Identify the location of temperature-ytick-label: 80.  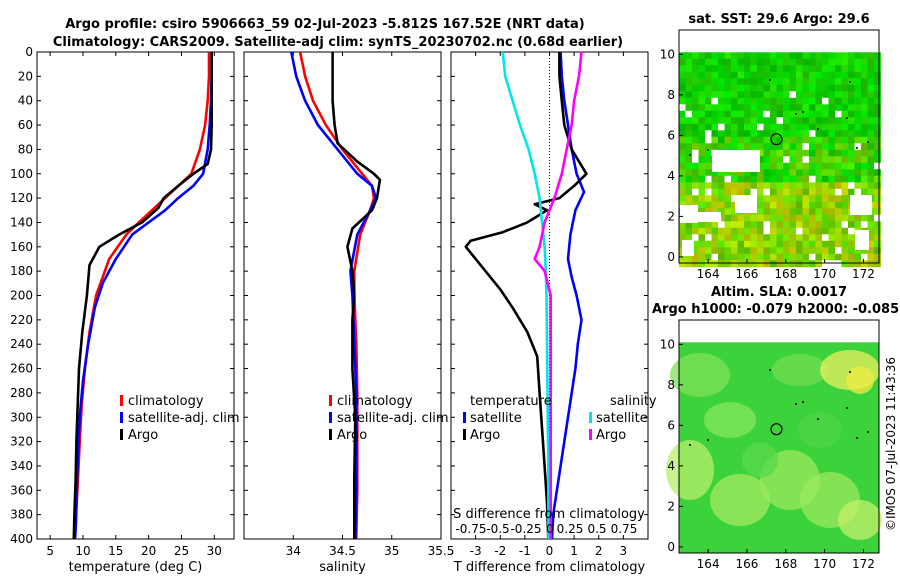
(25, 149).